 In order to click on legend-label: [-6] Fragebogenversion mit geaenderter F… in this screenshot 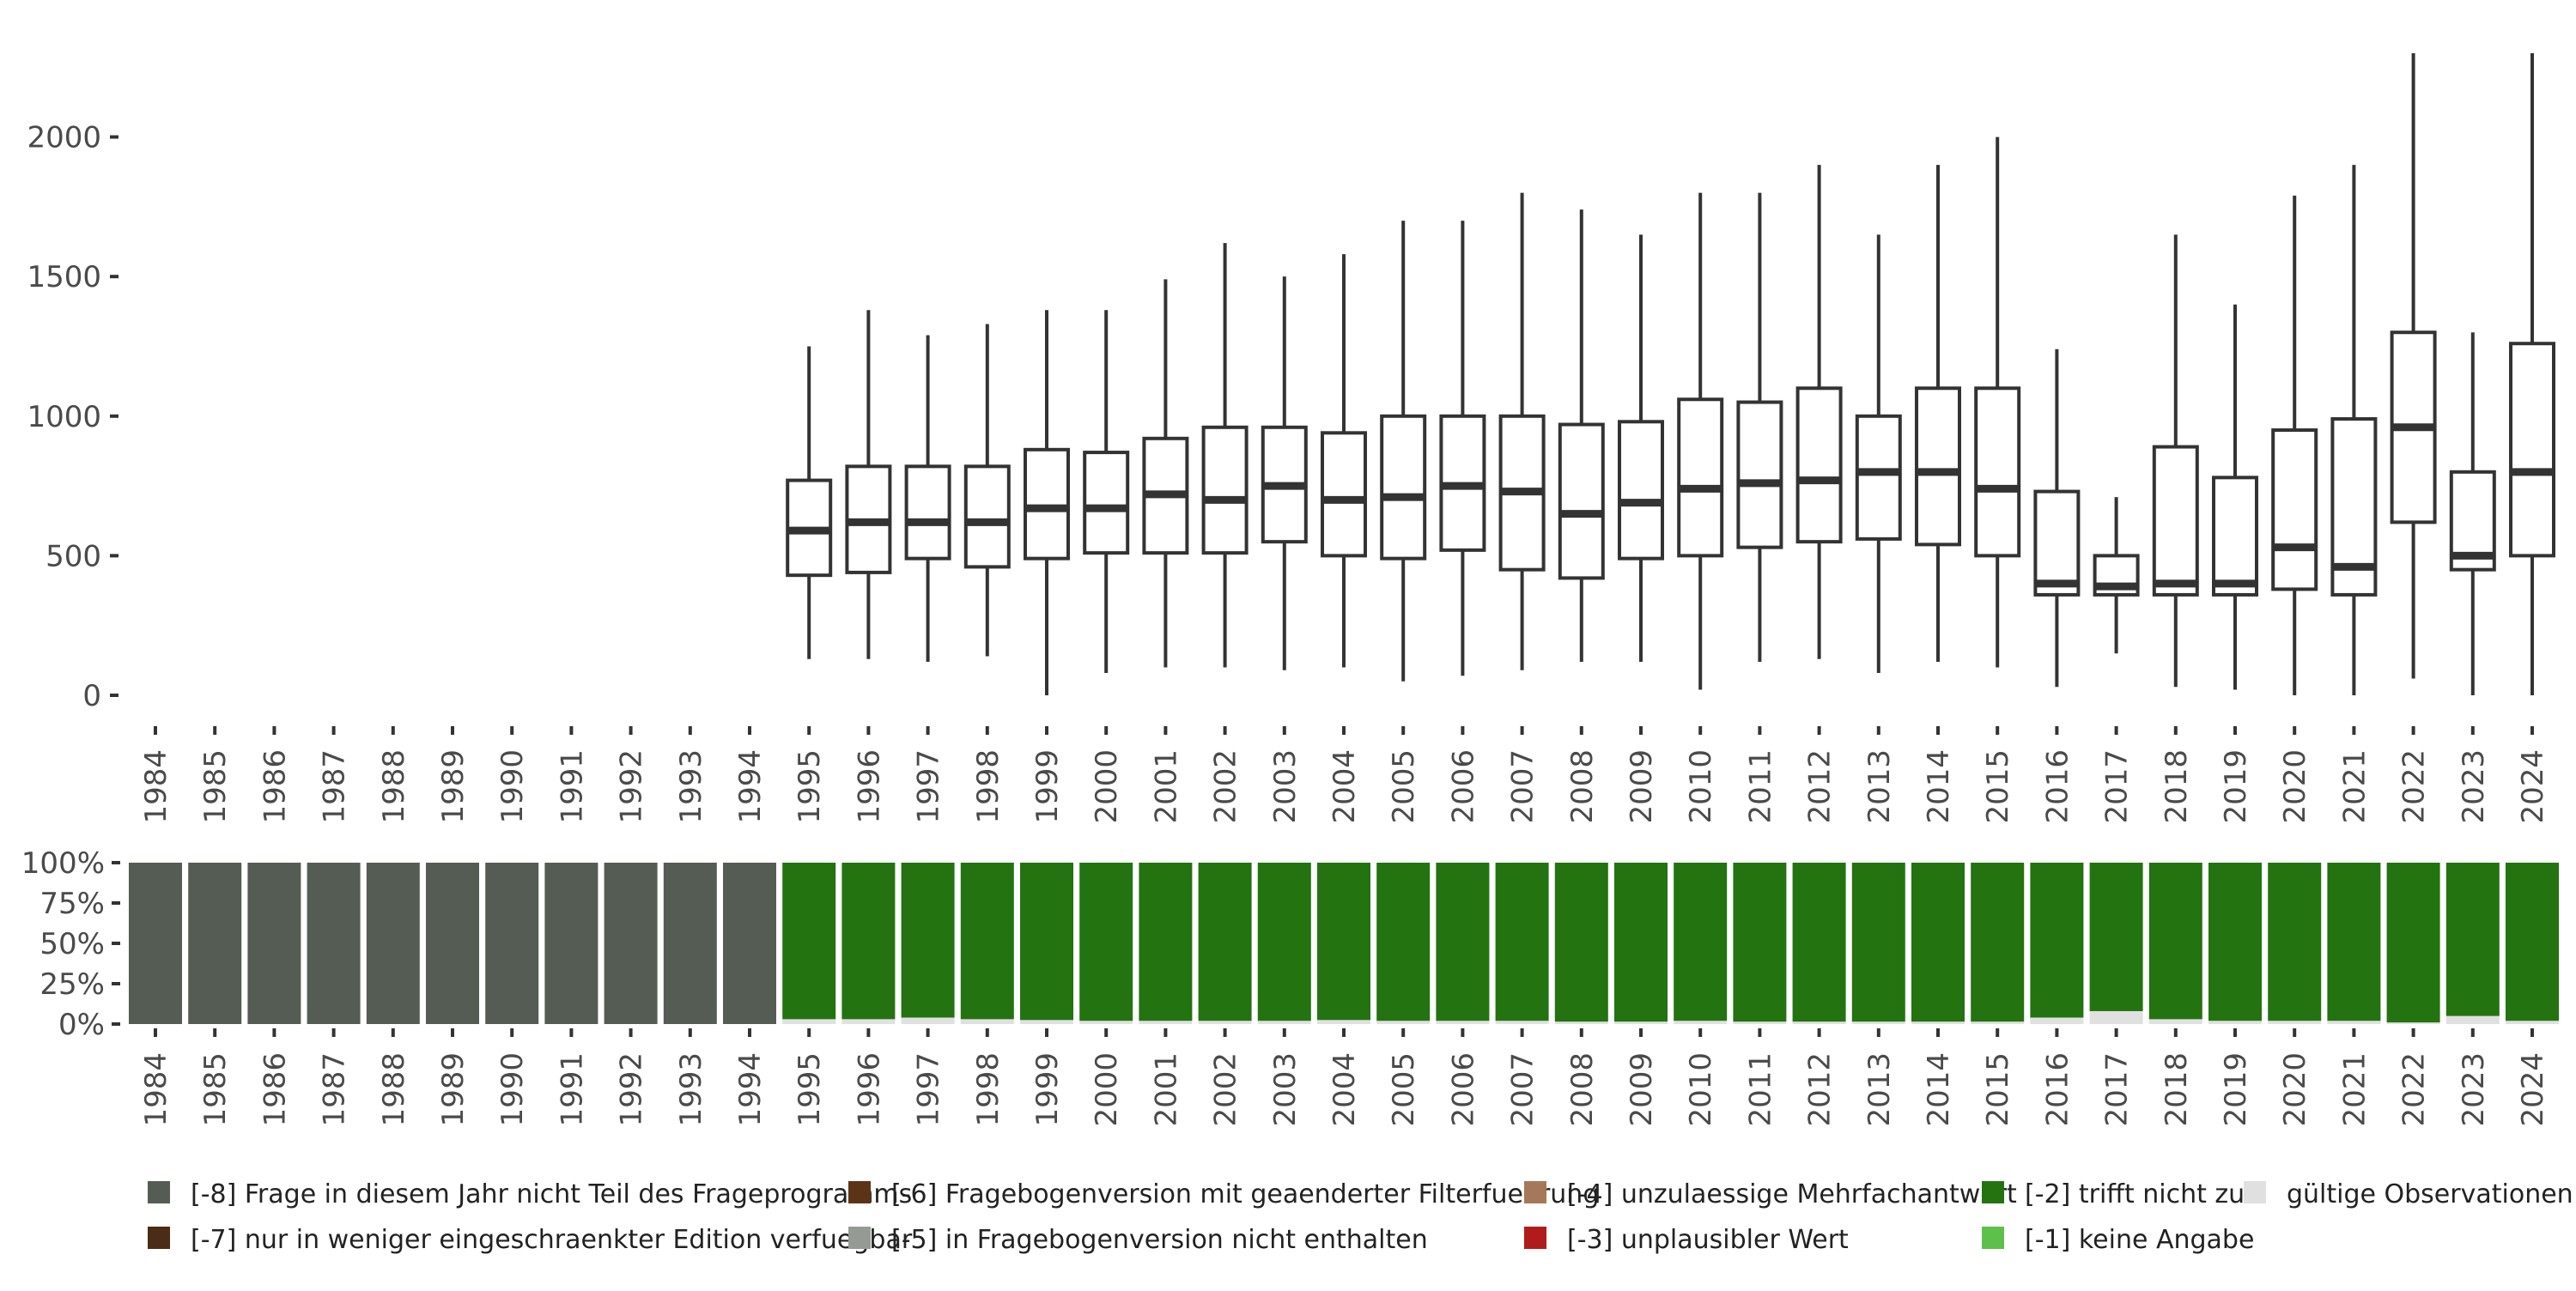, I will do `click(1245, 1194)`.